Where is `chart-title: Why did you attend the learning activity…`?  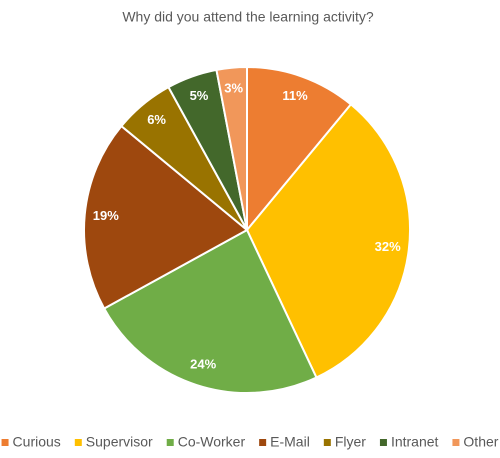
chart-title: Why did you attend the learning activity… is located at coordinates (248, 17).